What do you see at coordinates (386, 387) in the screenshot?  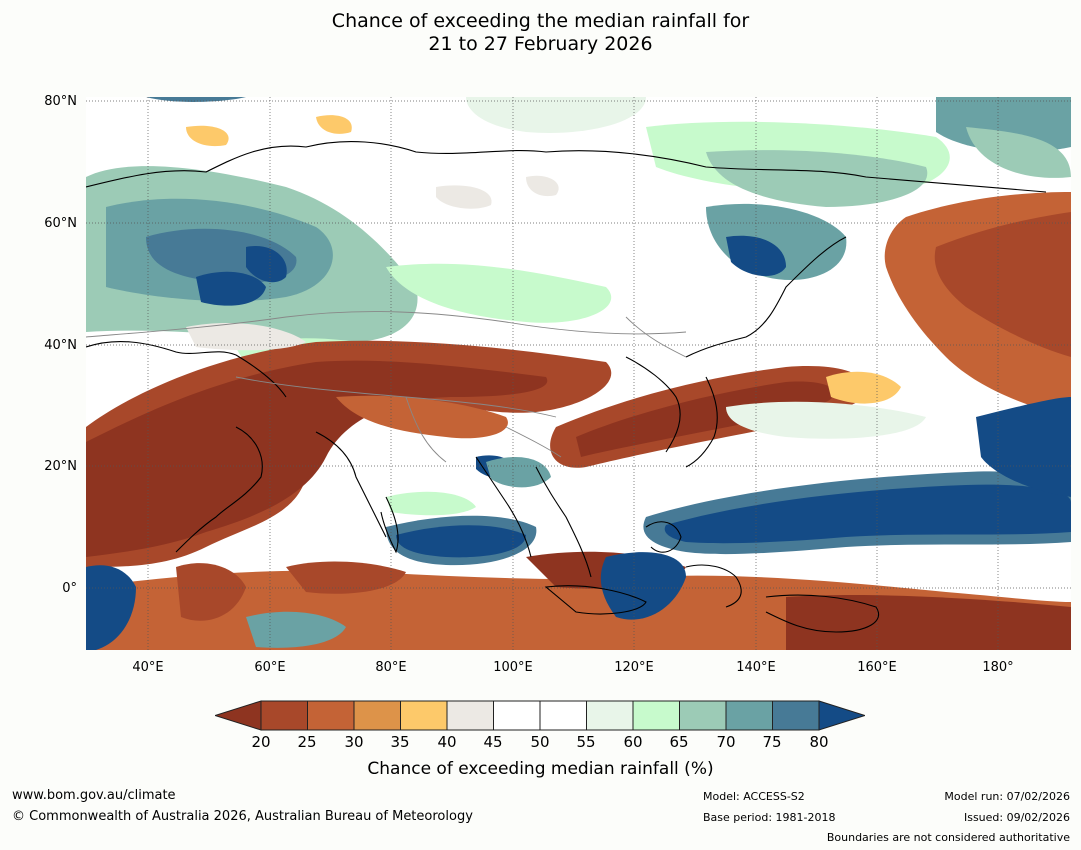 I see `country-borders` at bounding box center [386, 387].